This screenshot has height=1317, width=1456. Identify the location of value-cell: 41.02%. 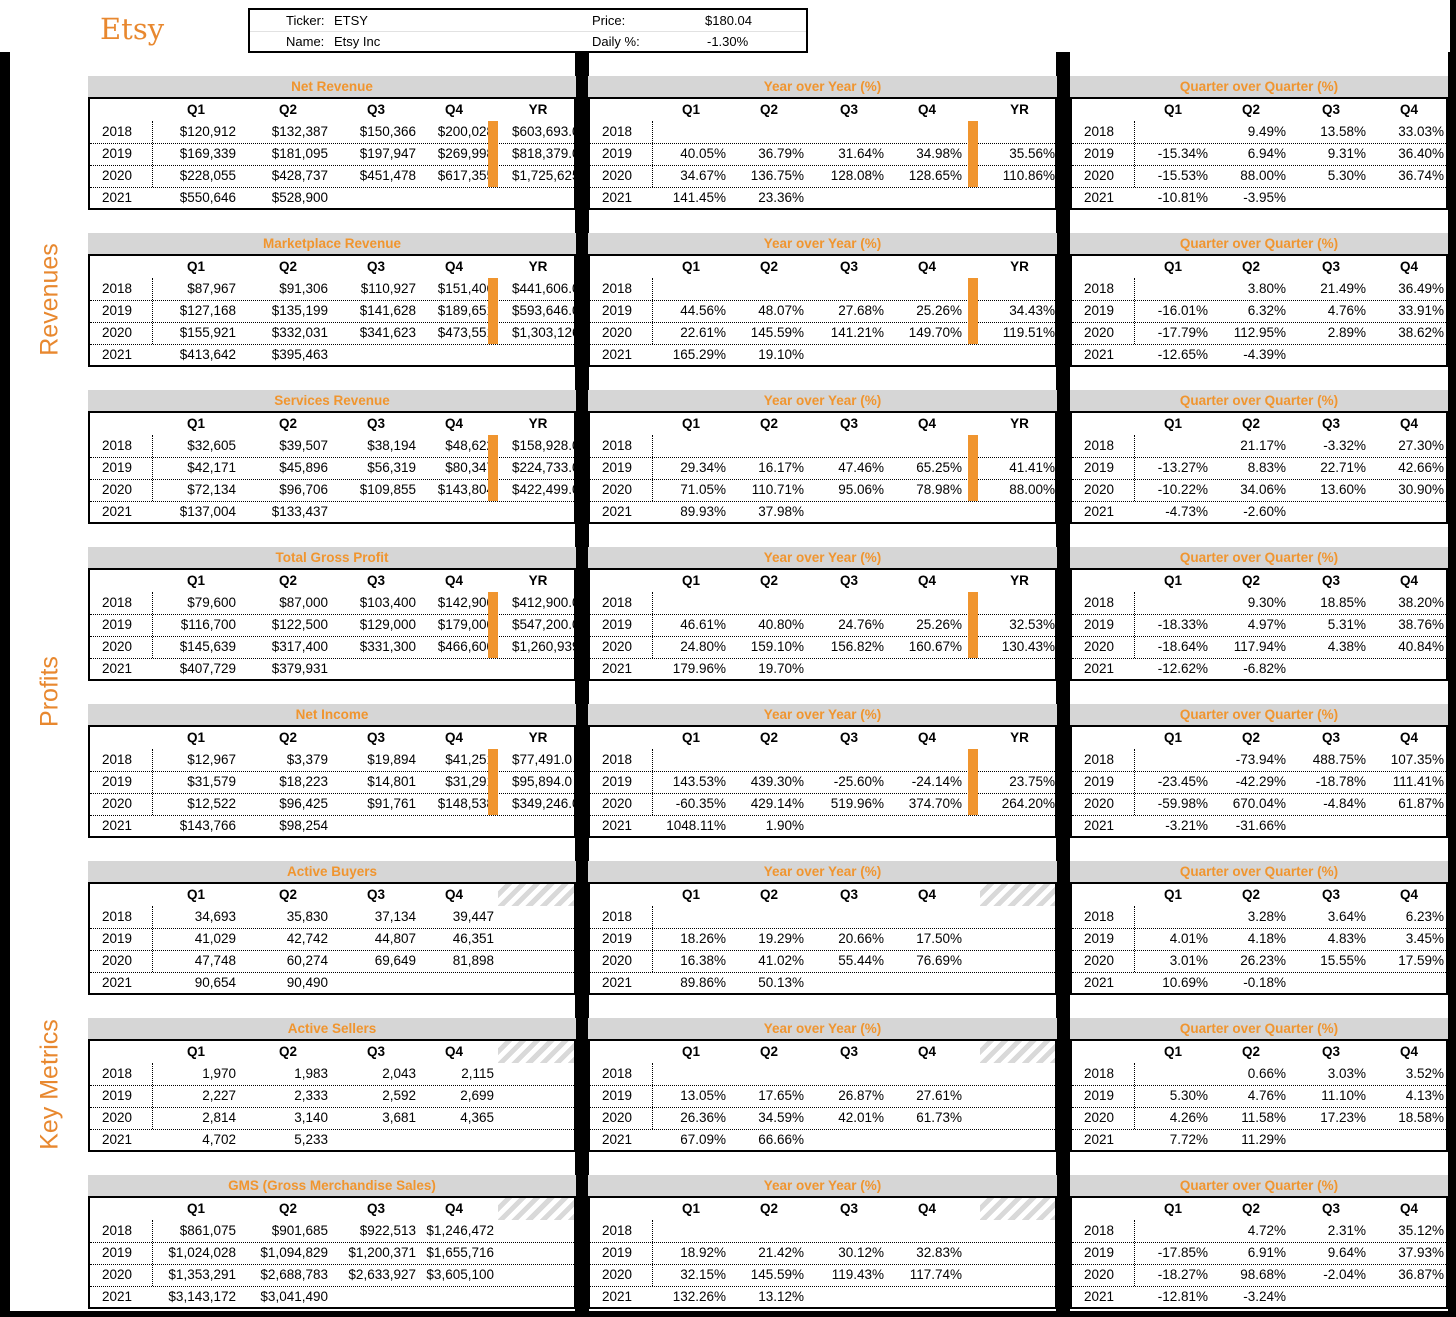
(781, 960).